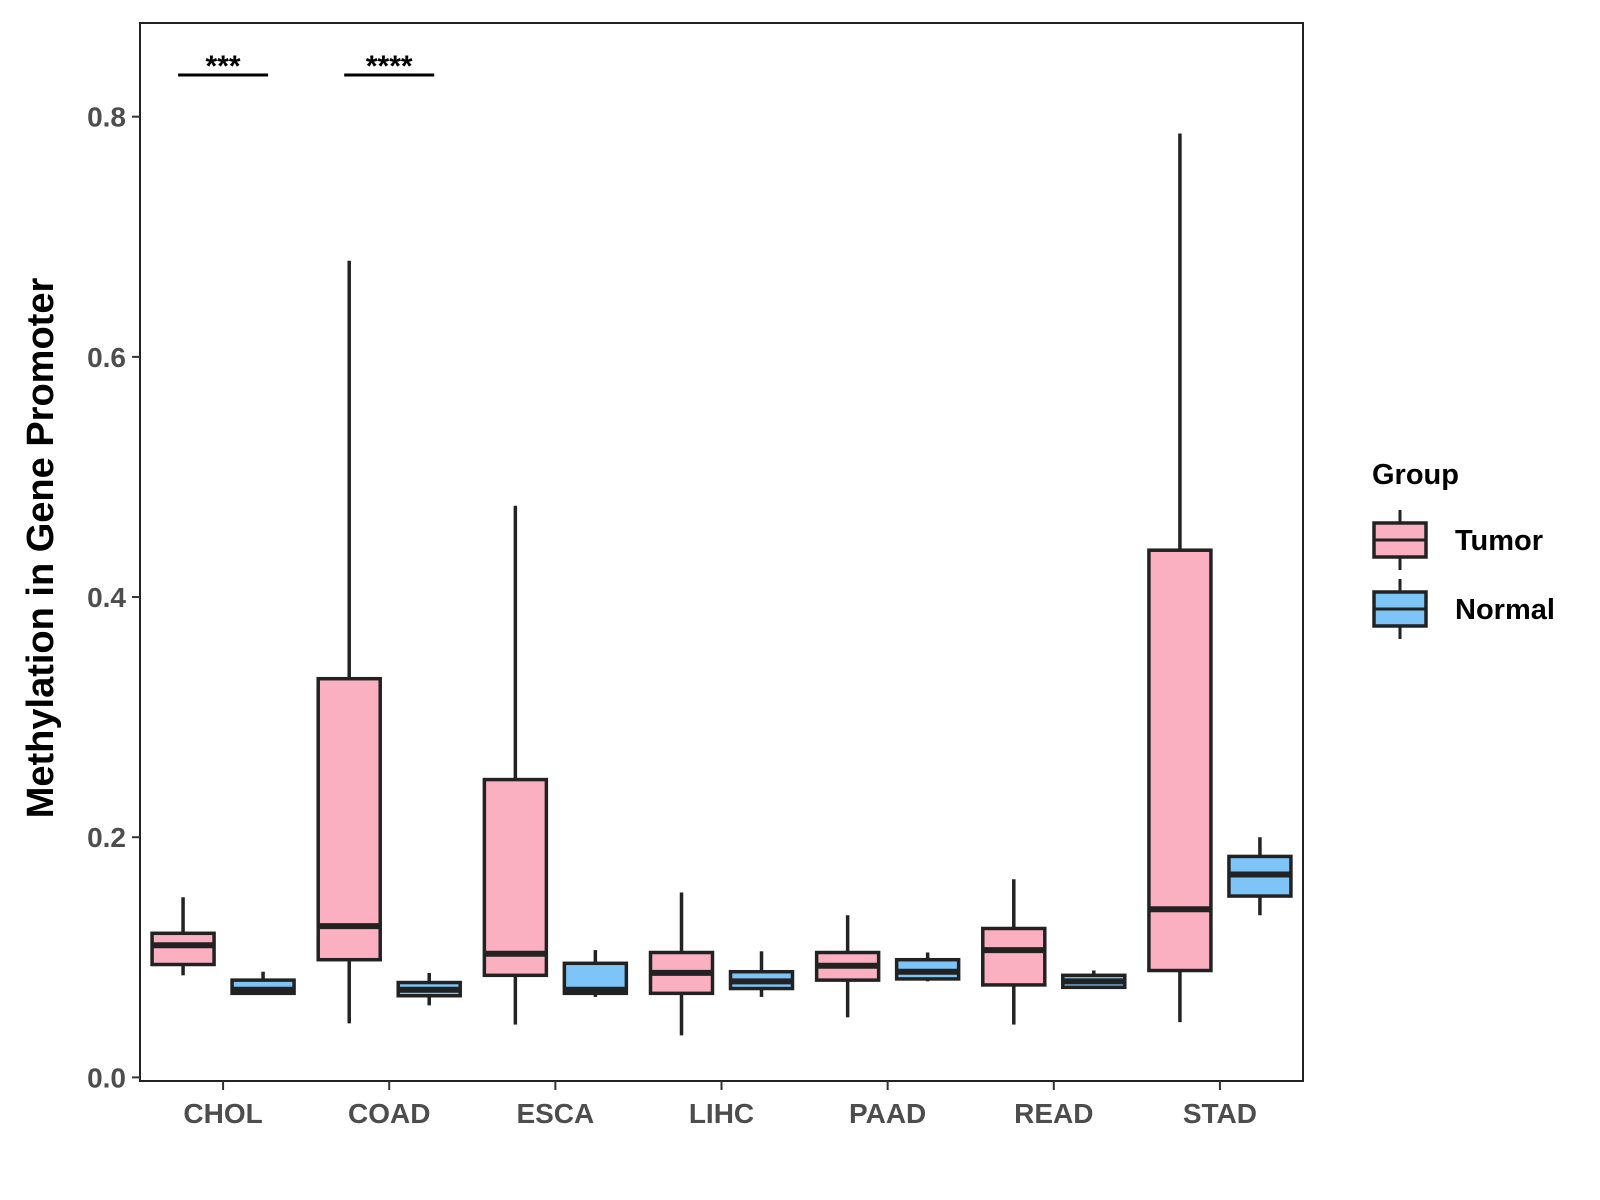  I want to click on box-tumor-stad, so click(1180, 578).